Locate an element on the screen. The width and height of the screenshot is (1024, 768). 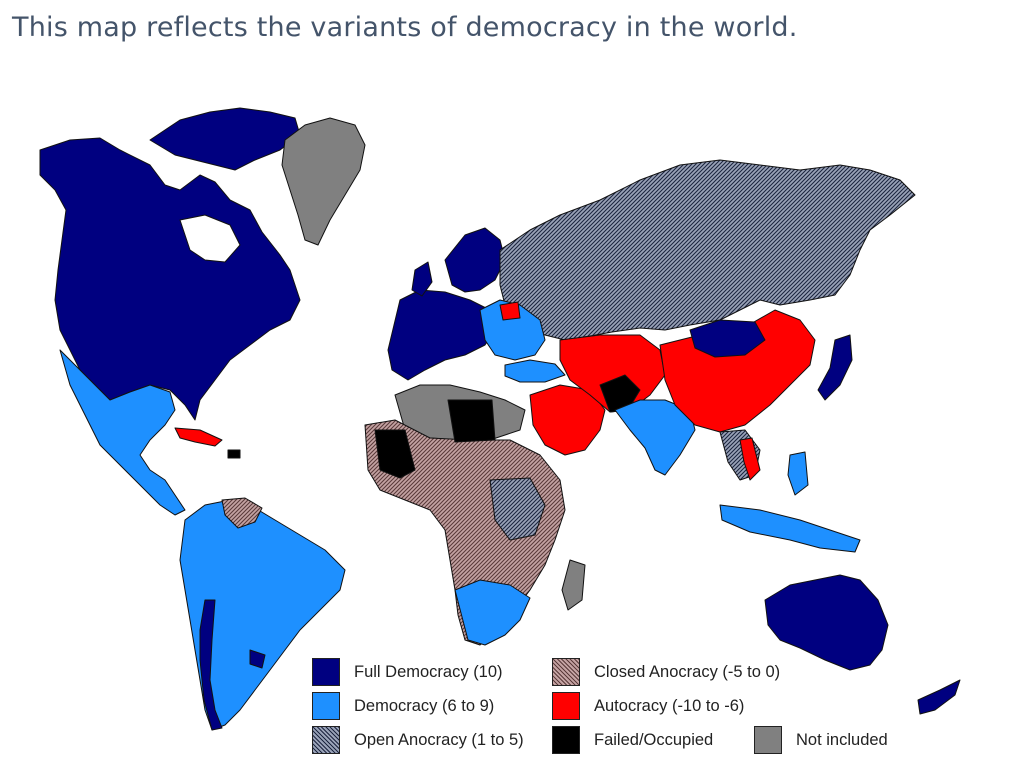
arctic-islands is located at coordinates (225, 139).